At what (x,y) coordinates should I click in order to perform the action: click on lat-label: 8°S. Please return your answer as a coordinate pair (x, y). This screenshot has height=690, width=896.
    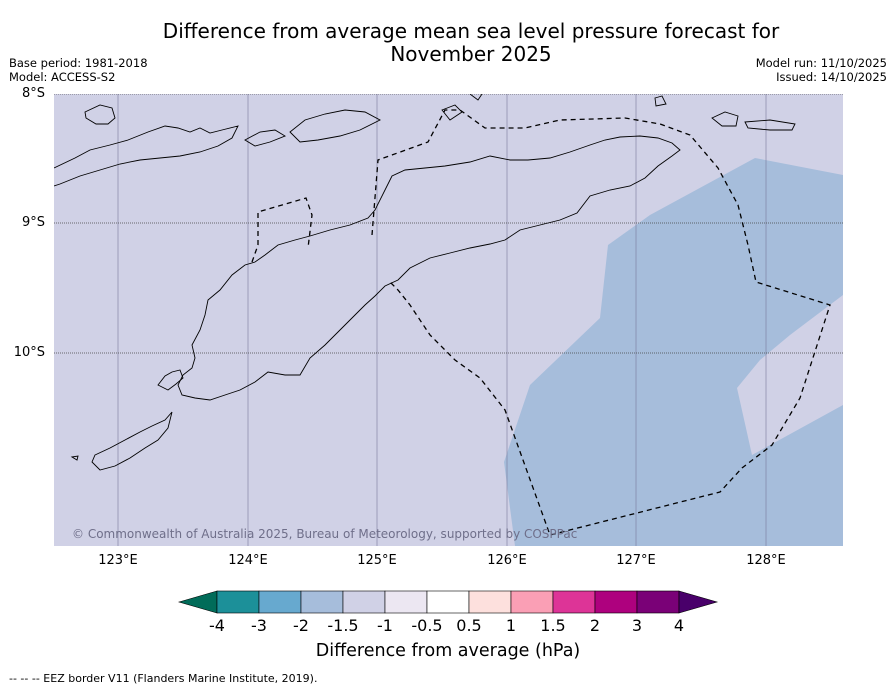
    Looking at the image, I should click on (33, 93).